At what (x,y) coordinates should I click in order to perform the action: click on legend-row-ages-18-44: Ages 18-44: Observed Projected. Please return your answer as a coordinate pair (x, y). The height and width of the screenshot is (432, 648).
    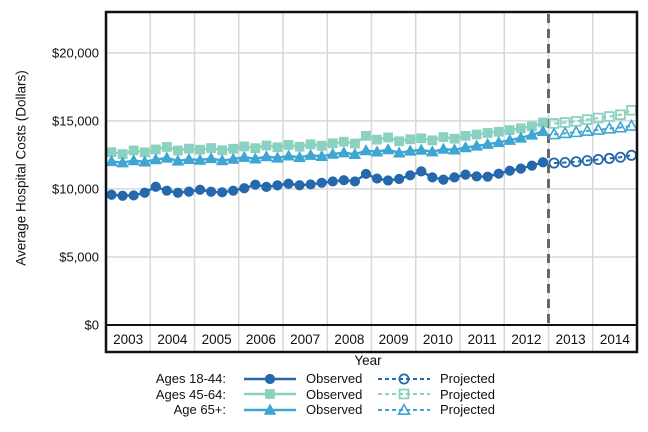
    Looking at the image, I should click on (393, 379).